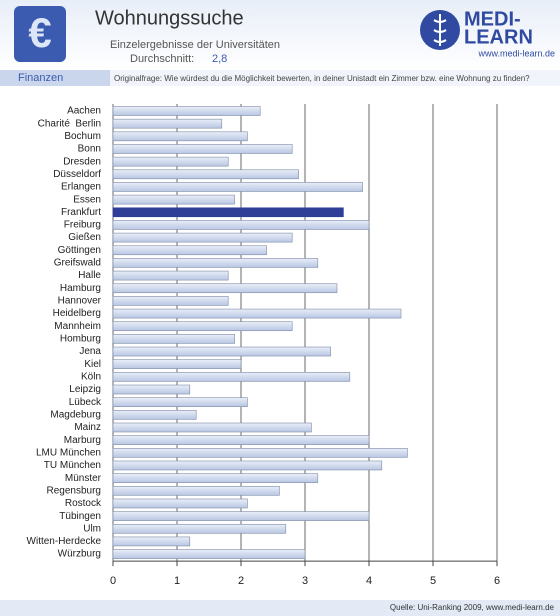 This screenshot has height=616, width=560. I want to click on icon: €, so click(39, 32).